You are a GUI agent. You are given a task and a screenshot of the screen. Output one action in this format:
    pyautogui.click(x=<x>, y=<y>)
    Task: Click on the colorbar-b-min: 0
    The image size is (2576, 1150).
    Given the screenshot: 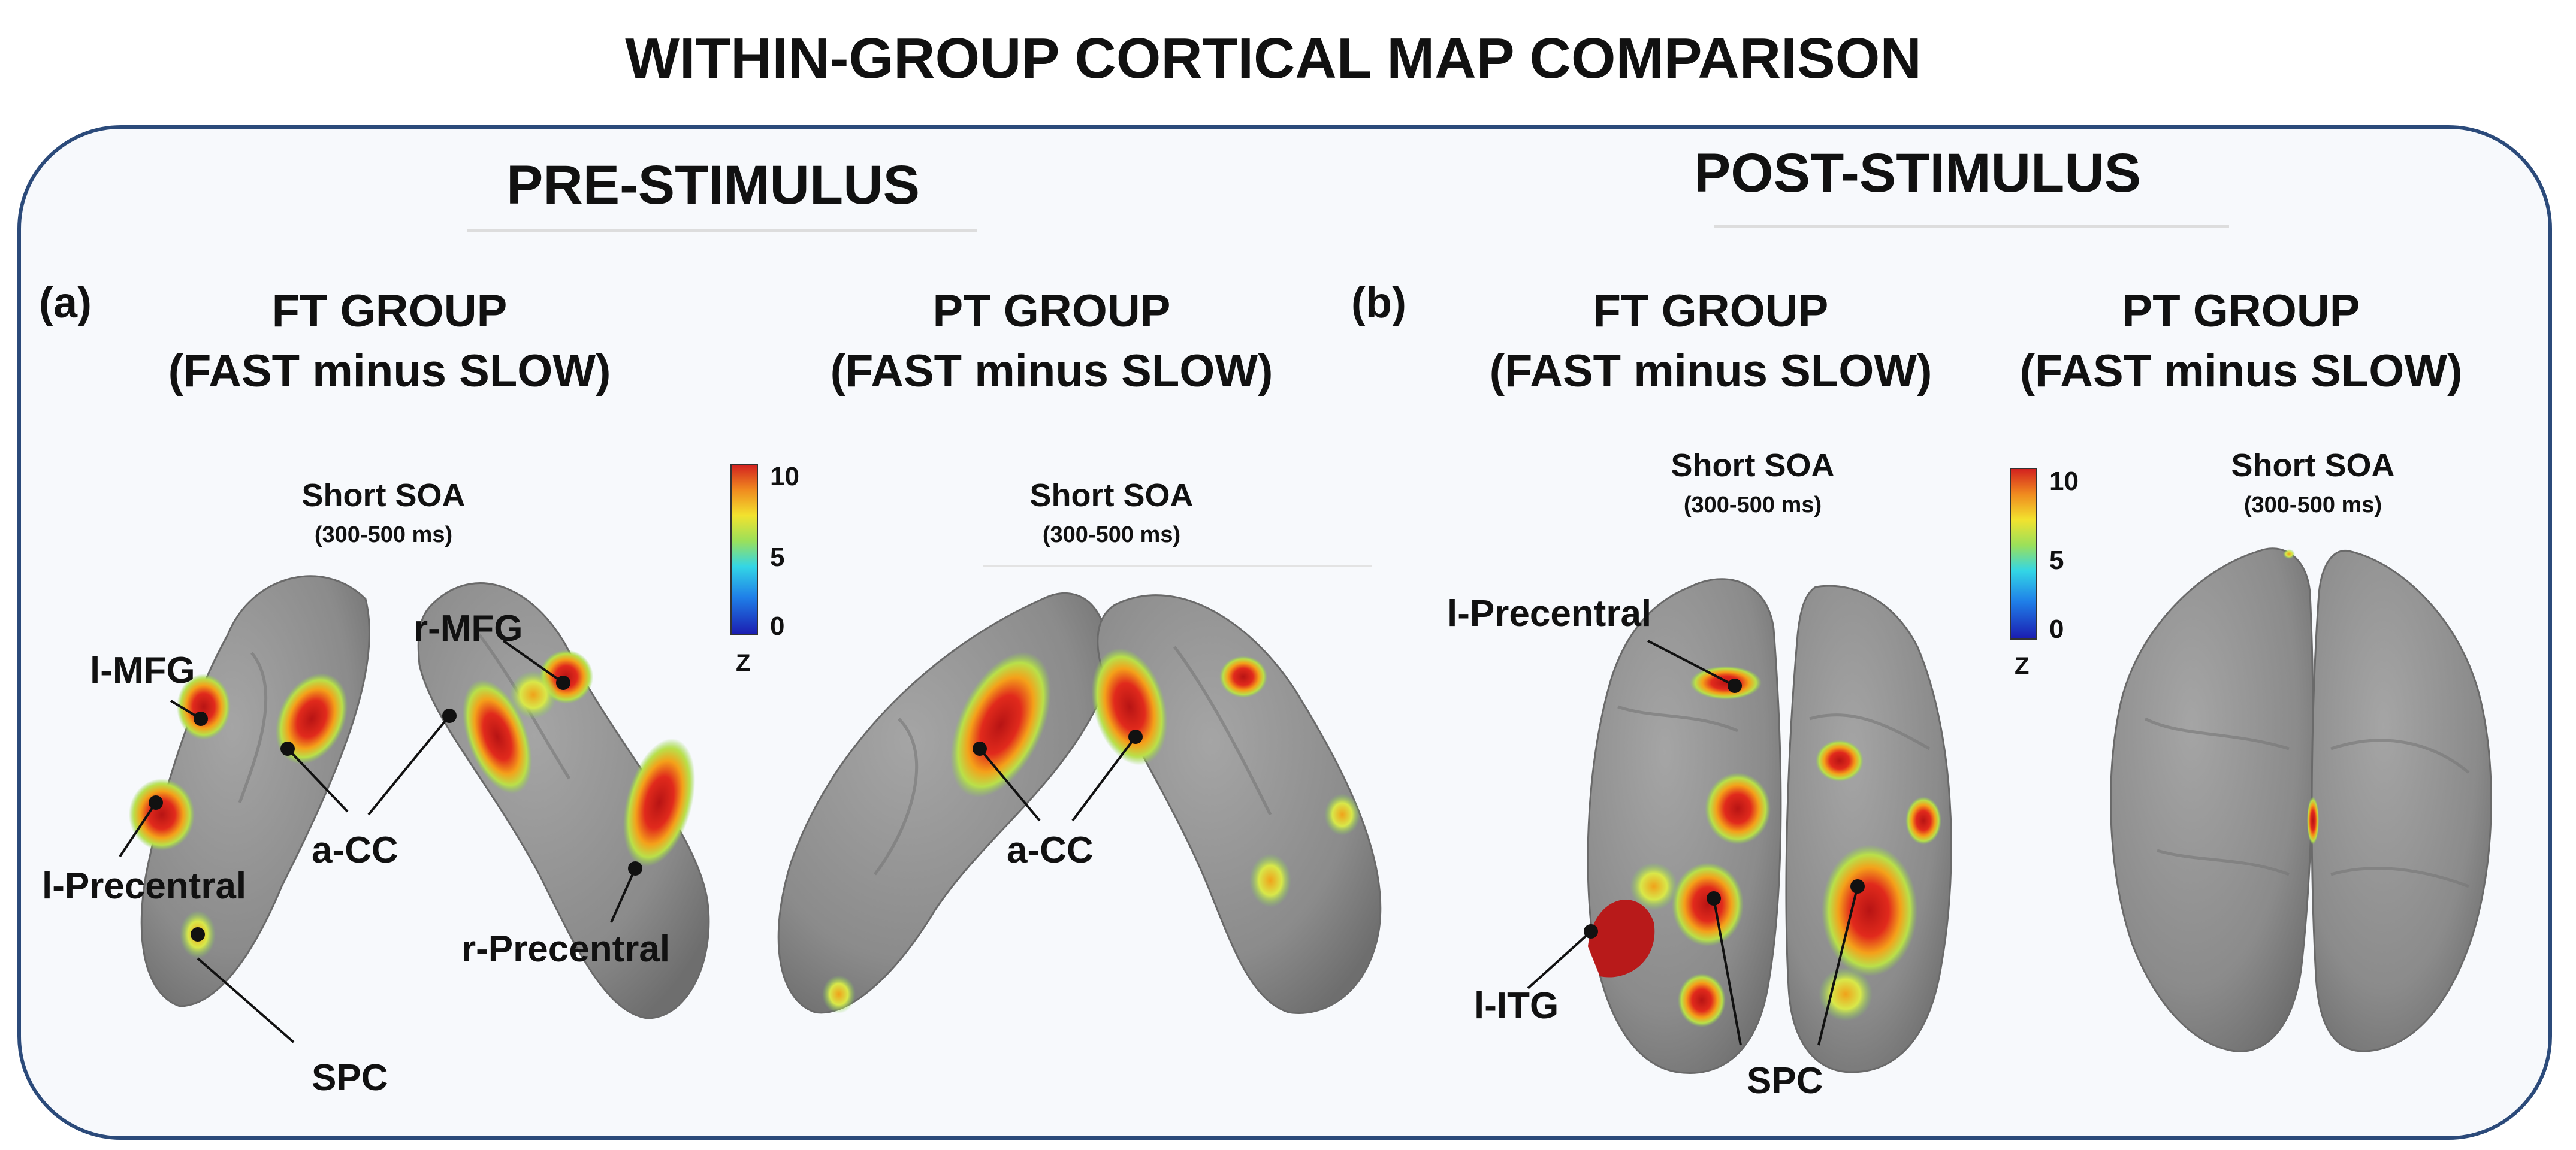 What is the action you would take?
    pyautogui.click(x=2056, y=629)
    